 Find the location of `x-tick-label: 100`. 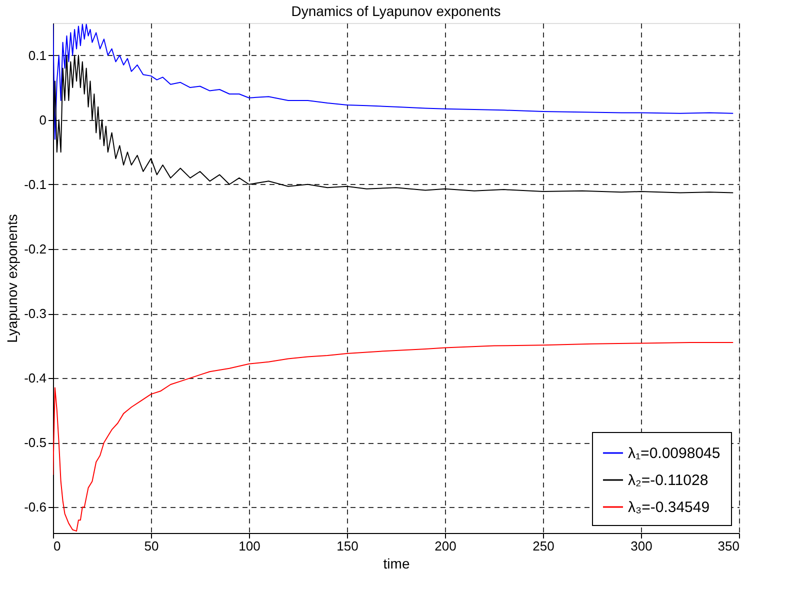

x-tick-label: 100 is located at coordinates (249, 546).